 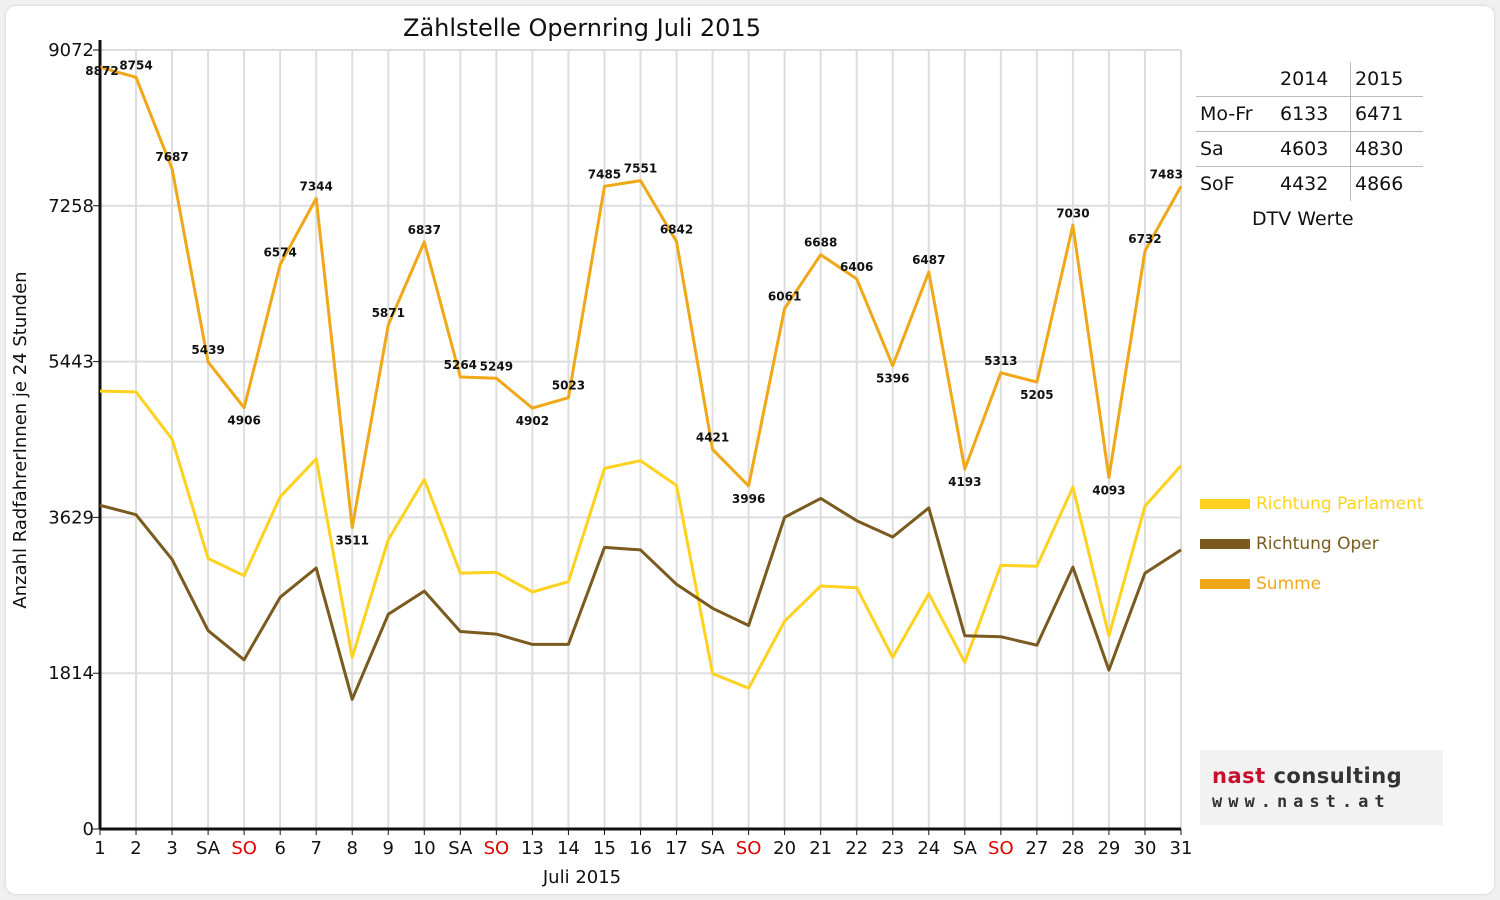 I want to click on dtv-cell-2014: 4432, so click(x=1313, y=183).